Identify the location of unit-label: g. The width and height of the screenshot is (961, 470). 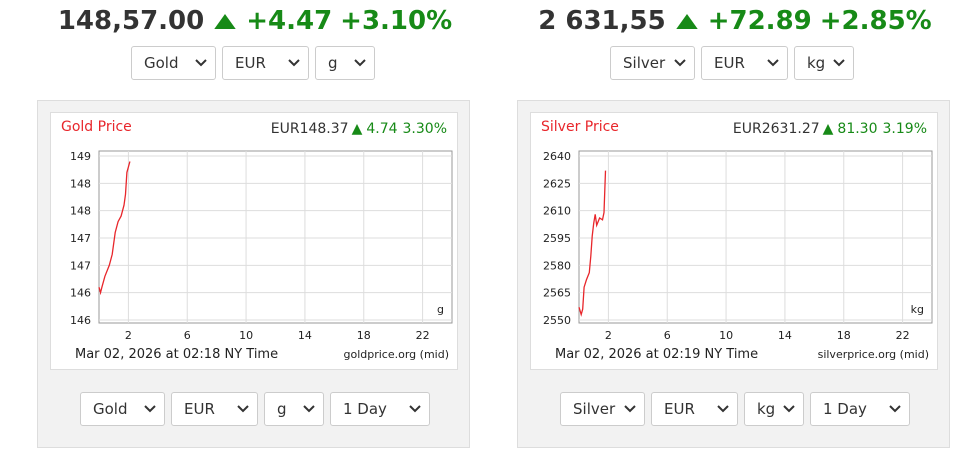
(440, 309).